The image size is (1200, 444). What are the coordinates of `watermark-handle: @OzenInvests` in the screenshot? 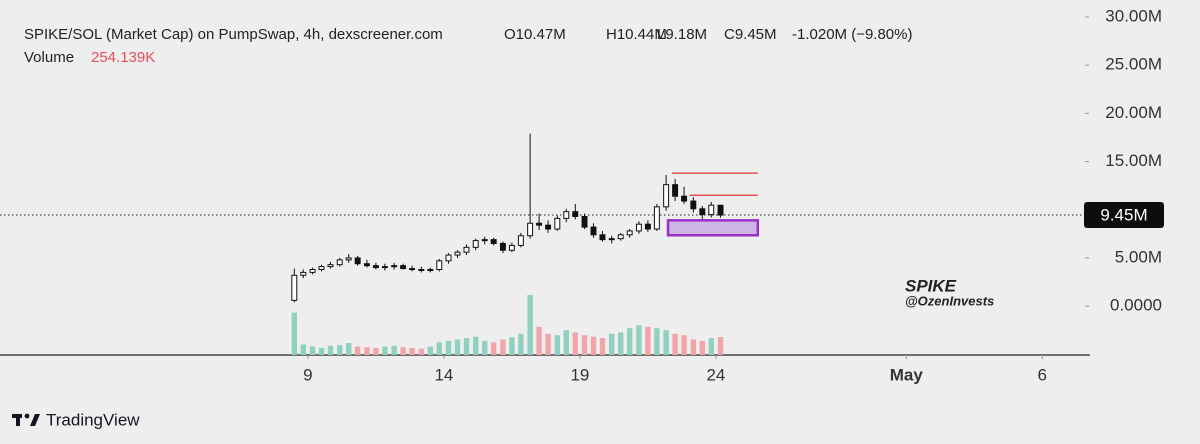 It's located at (949, 300).